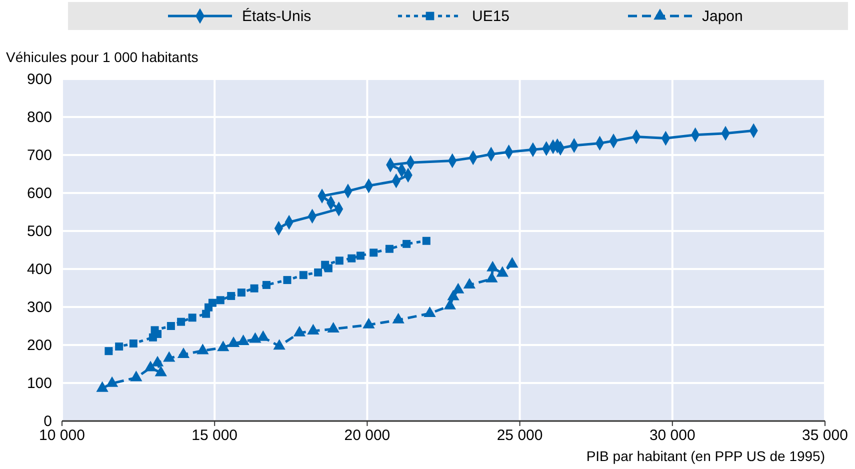 Image resolution: width=855 pixels, height=469 pixels. What do you see at coordinates (277, 16) in the screenshot?
I see `legend-label: États-Unis` at bounding box center [277, 16].